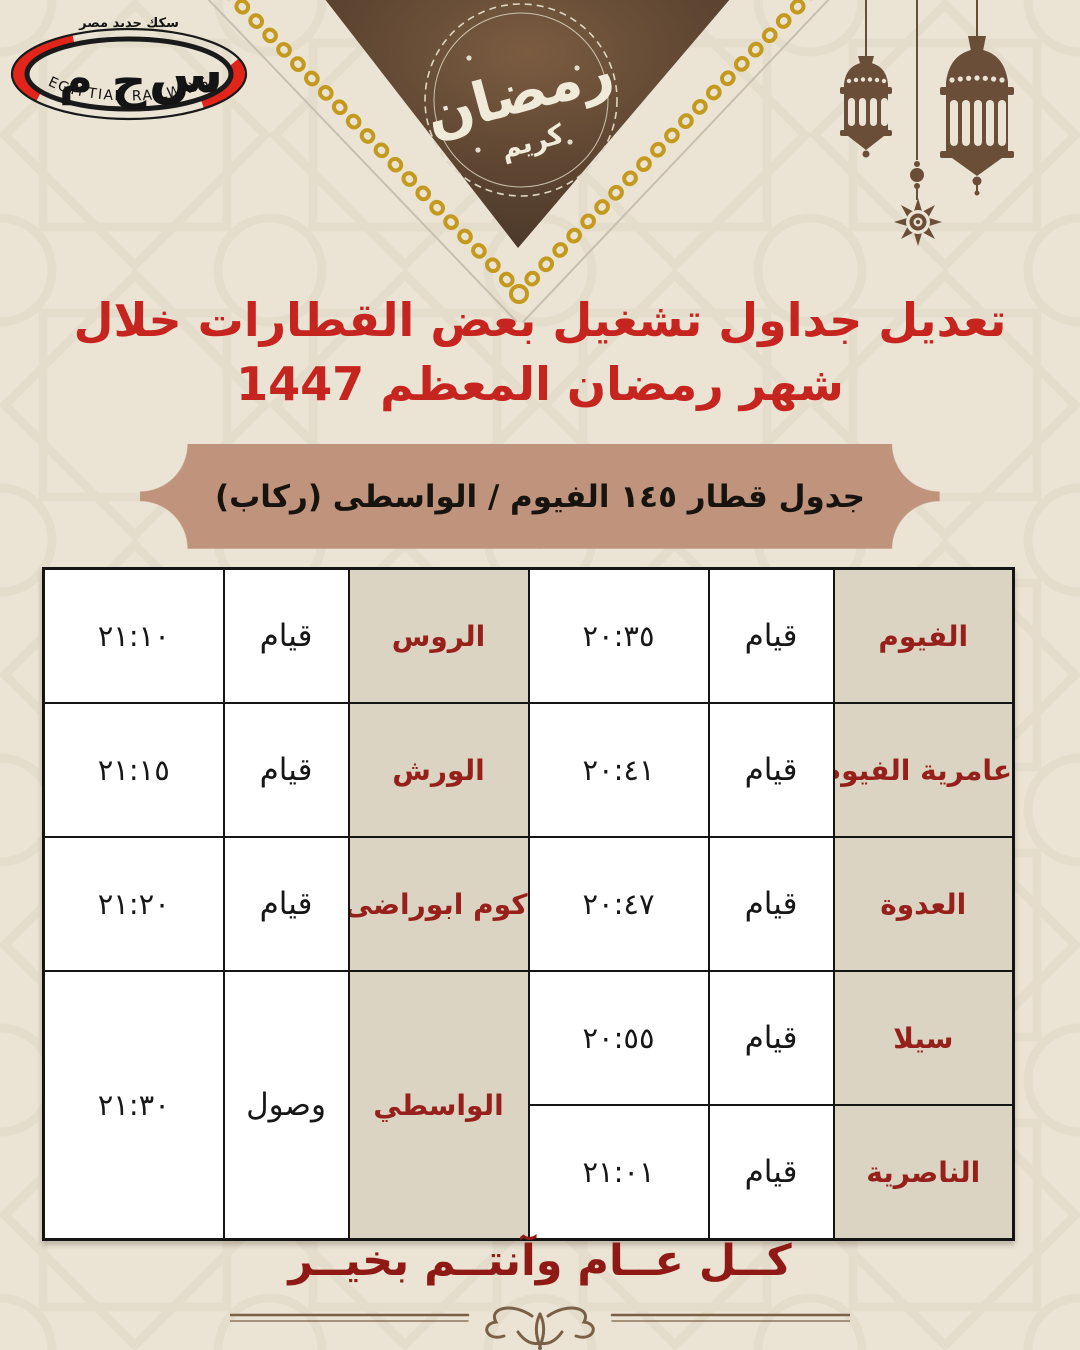 The image size is (1080, 1350). I want to click on chain-pendant-ring, so click(519, 294).